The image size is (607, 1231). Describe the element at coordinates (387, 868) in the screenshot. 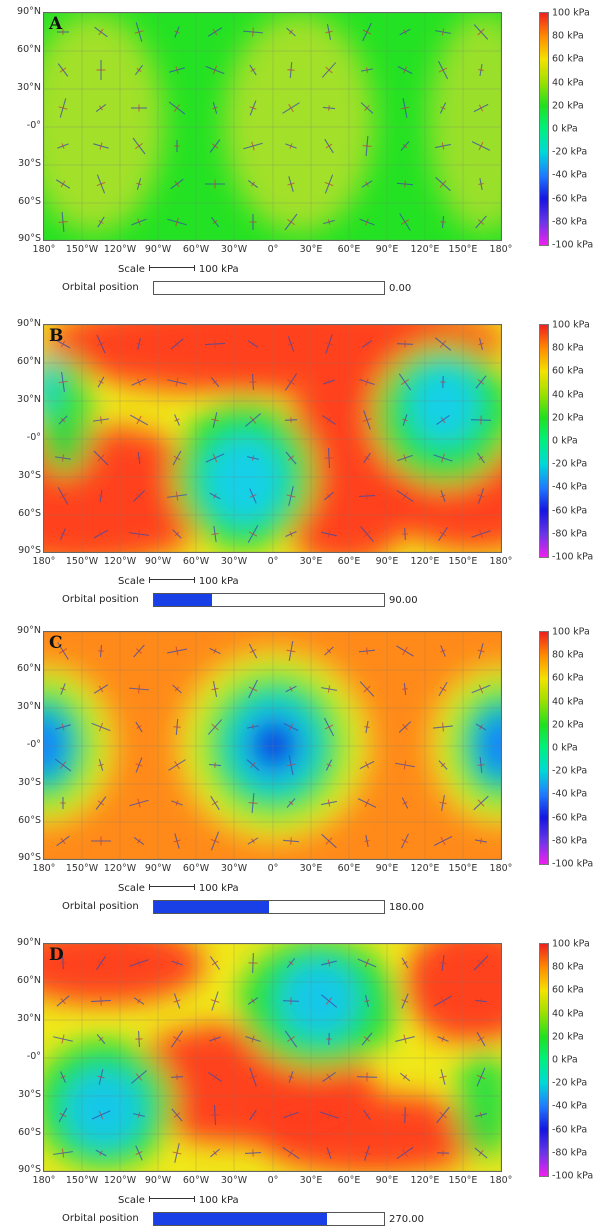

I see `longitude-label: 90°E` at that location.